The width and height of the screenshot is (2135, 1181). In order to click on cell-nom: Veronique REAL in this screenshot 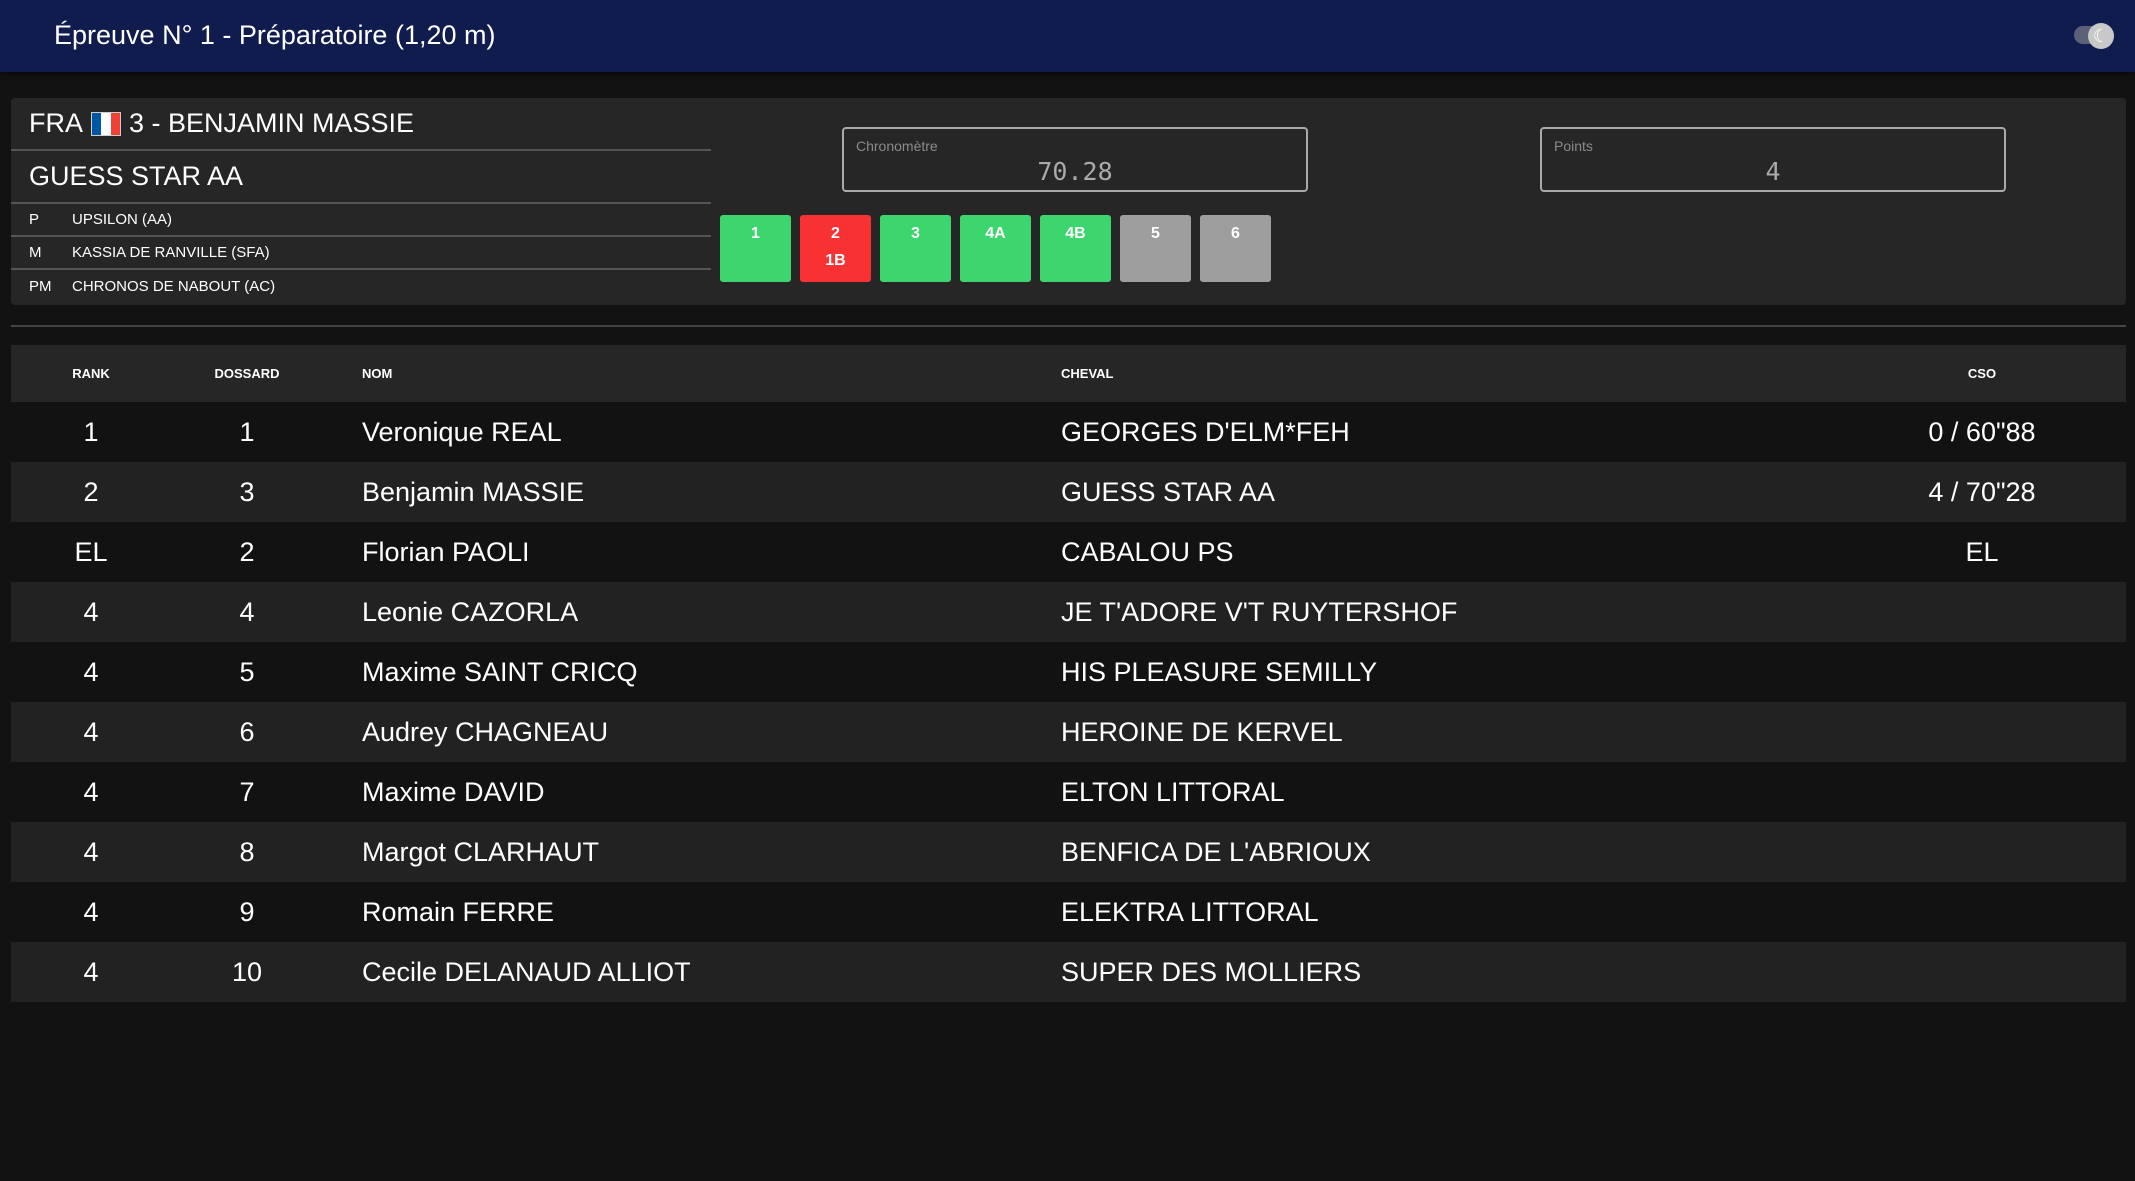, I will do `click(462, 431)`.